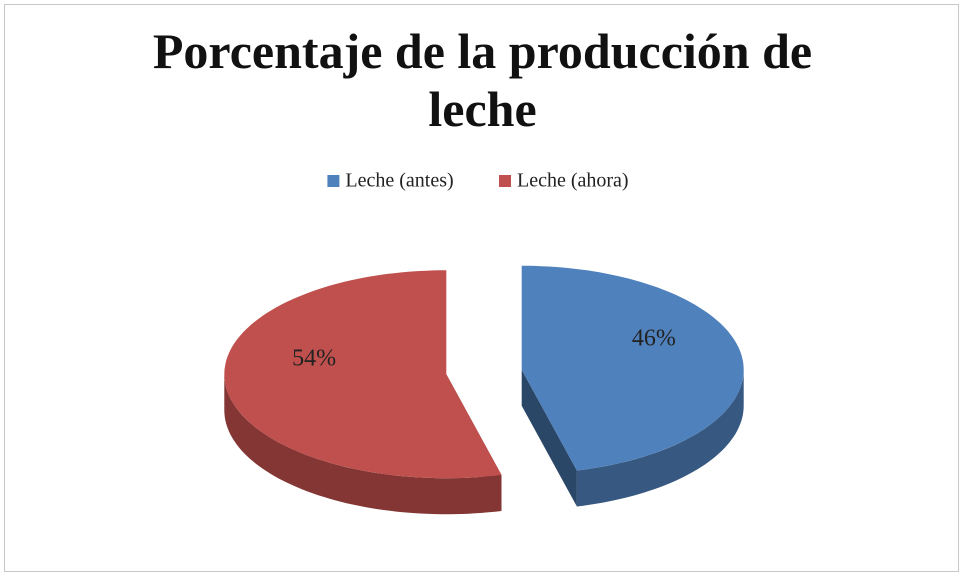 Image resolution: width=965 pixels, height=578 pixels. I want to click on legend-label: Leche (antes), so click(399, 181).